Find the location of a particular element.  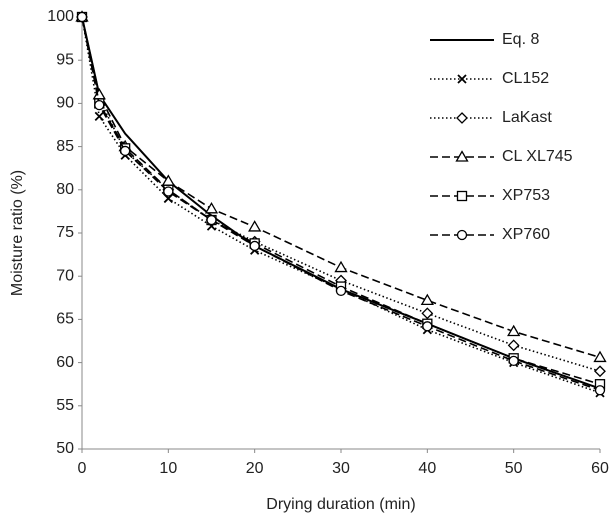

x-tick-label: 30 is located at coordinates (341, 468).